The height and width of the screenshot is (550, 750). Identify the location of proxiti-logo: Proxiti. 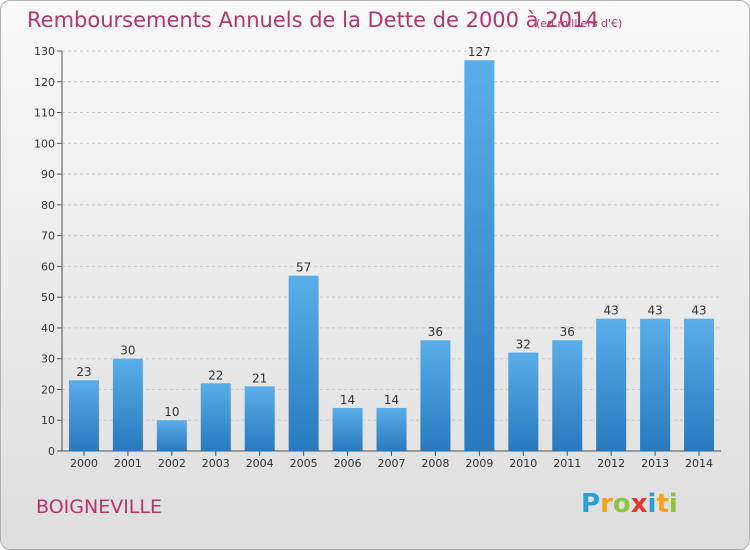
(629, 504).